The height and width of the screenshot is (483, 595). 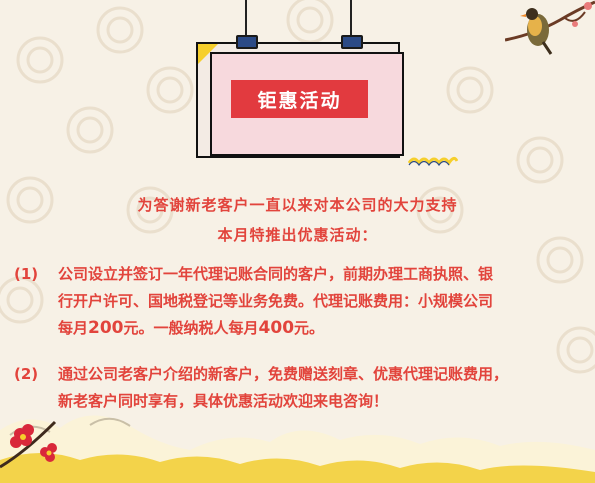 I want to click on hanging-string-left, so click(x=246, y=18).